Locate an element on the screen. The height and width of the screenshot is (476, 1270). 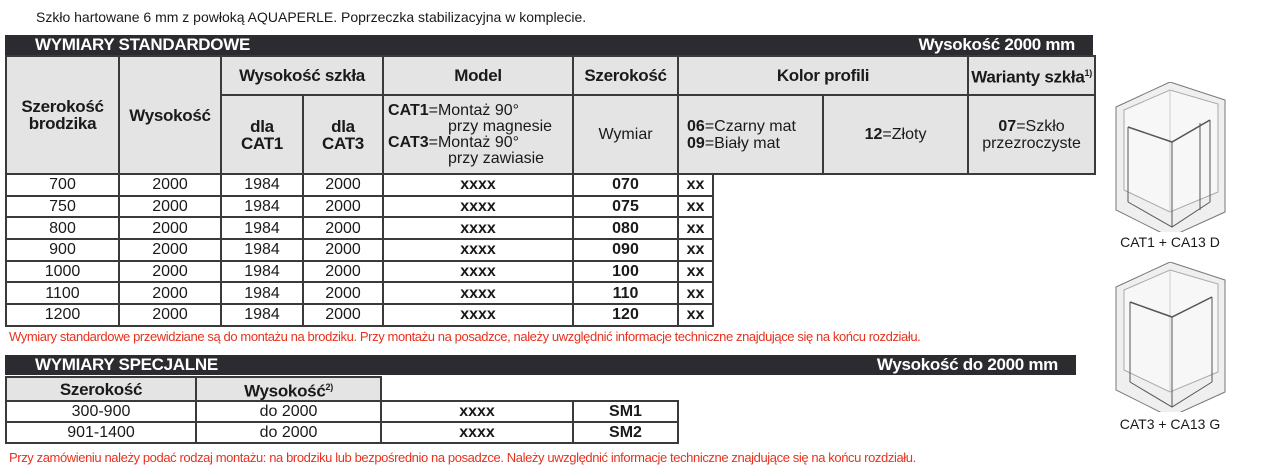
cell-tray: 900 is located at coordinates (62, 250).